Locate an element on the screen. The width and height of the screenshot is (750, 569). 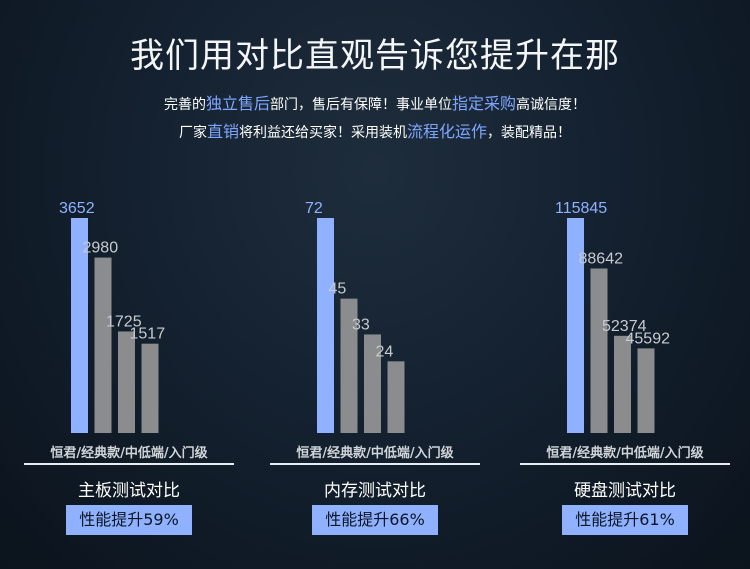
subtitle-text: 厂家 is located at coordinates (192, 133).